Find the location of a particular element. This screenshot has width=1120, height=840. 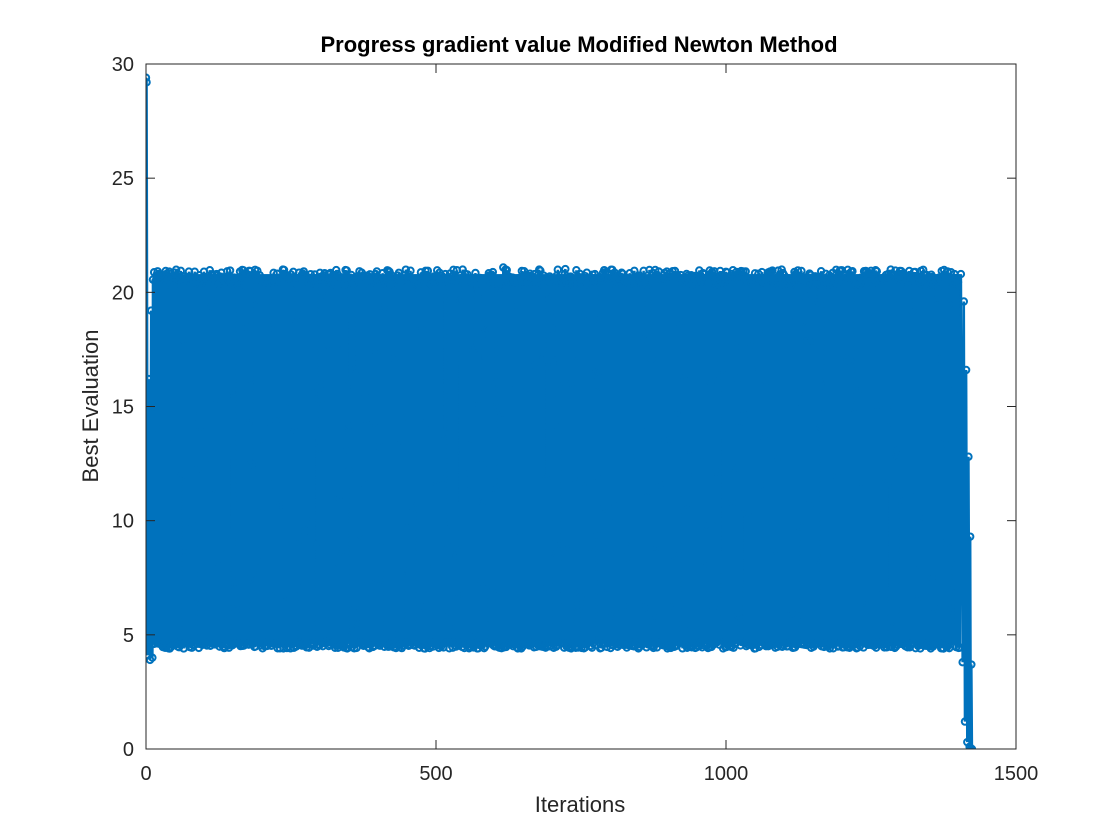

y-tick-label: 15 is located at coordinates (123, 408).